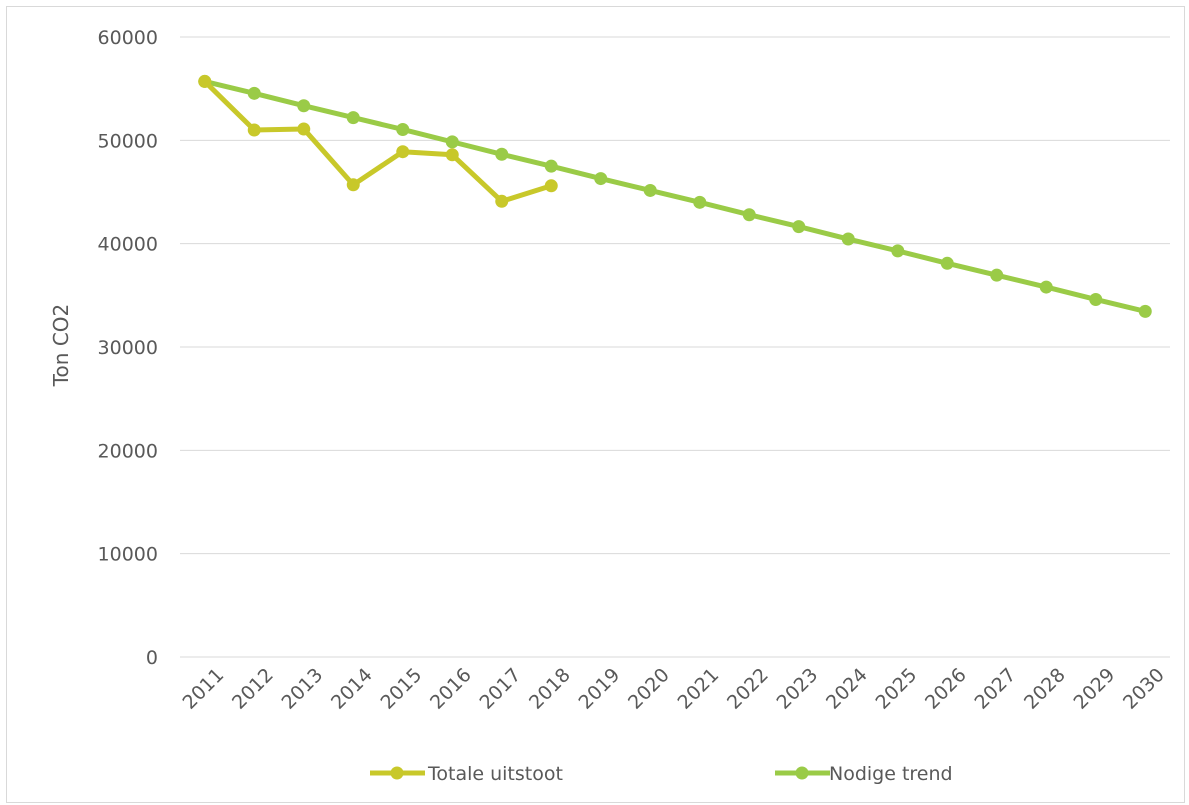 This screenshot has width=1189, height=805. I want to click on x-tick-label: 2023, so click(798, 689).